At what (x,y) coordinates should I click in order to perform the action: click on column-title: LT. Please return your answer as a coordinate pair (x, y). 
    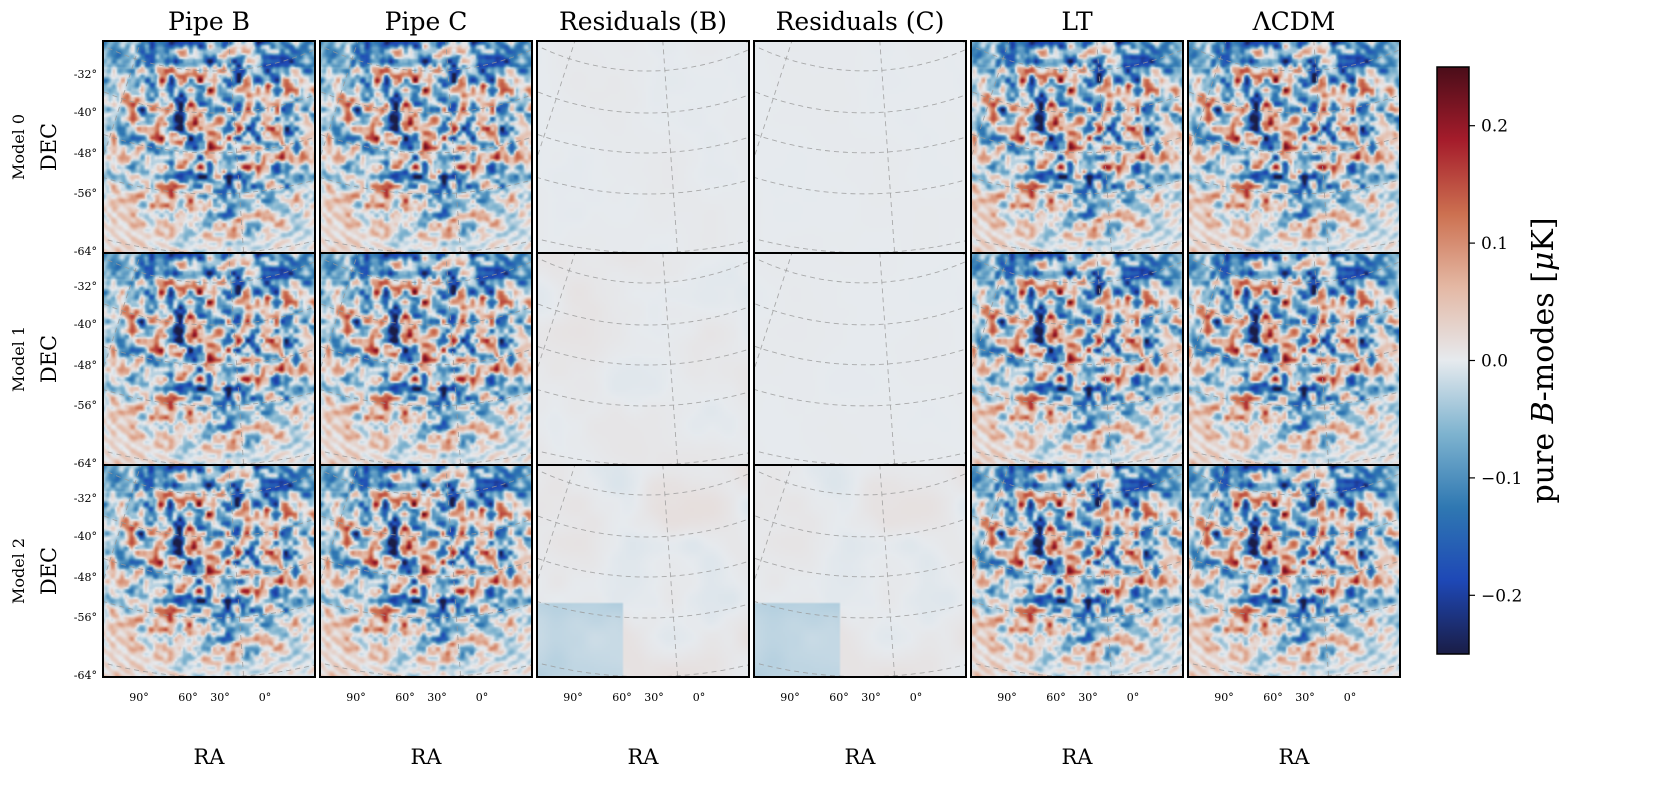
    Looking at the image, I should click on (1077, 21).